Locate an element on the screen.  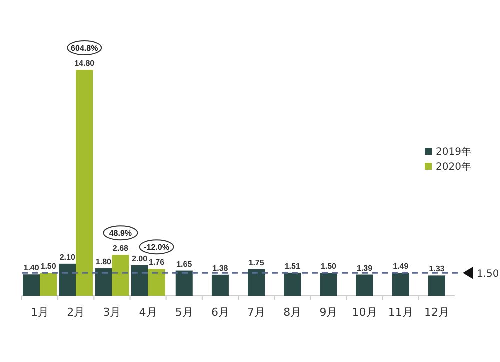
data-label: 1.39 is located at coordinates (365, 268).